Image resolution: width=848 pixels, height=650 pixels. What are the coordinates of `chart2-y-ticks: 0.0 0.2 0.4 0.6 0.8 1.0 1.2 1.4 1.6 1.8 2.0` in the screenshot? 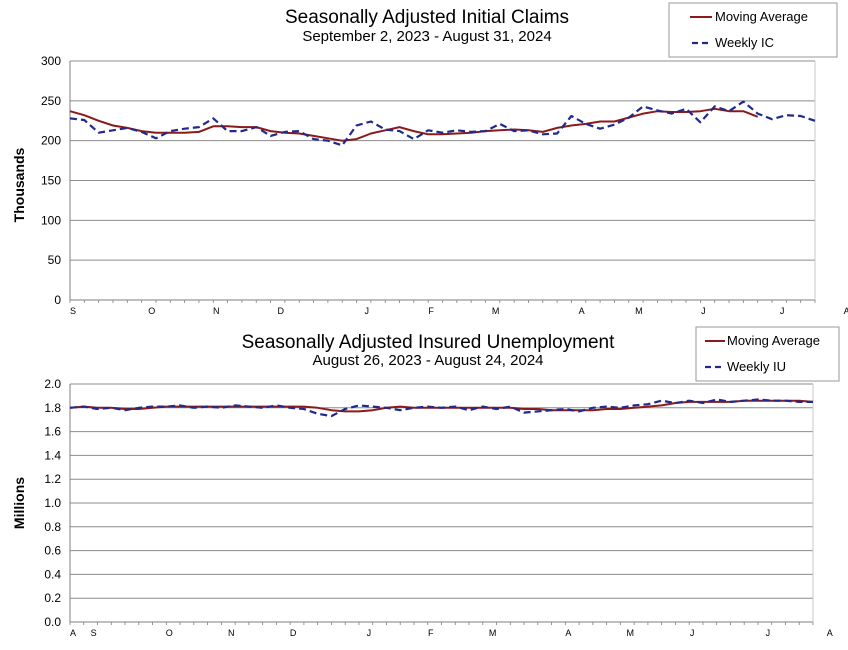 It's located at (52, 503).